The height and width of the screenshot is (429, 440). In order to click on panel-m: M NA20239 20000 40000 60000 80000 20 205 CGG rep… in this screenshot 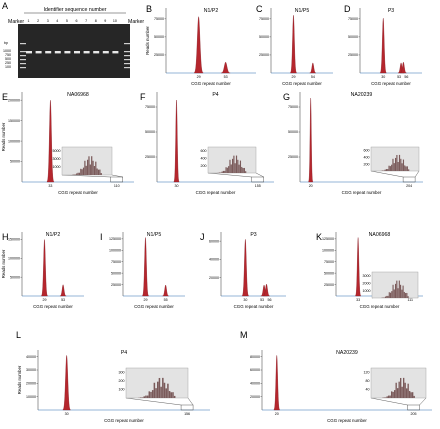, I will do `click(336, 376)`.